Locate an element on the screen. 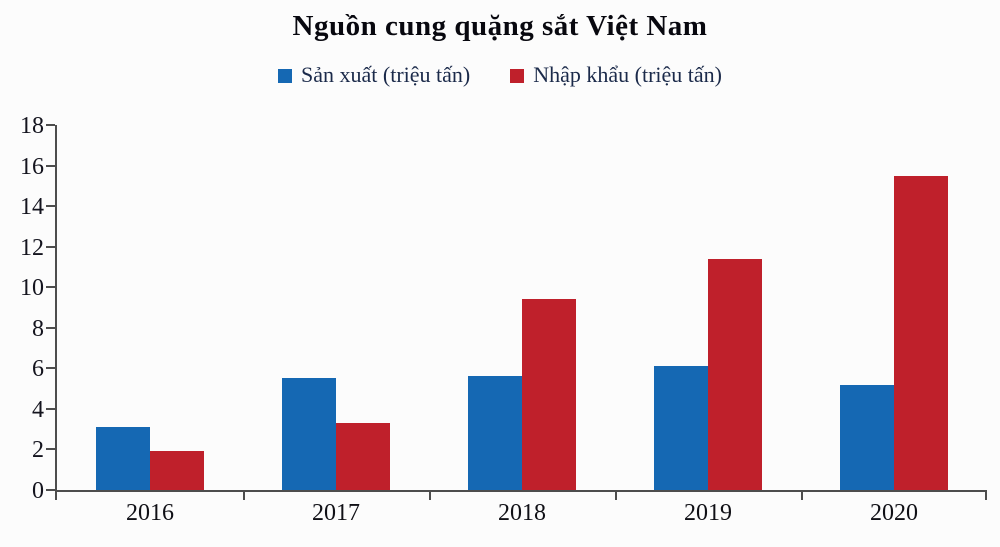  x-axis-label: 2019 is located at coordinates (708, 513).